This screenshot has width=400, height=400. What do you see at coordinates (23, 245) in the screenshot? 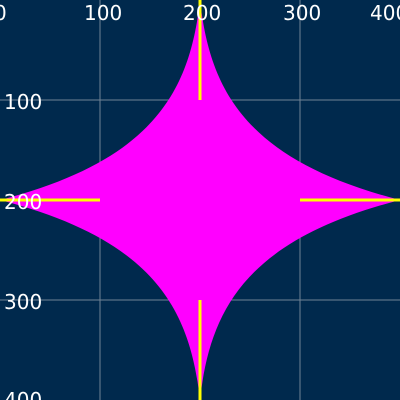
I see `y-tick-labels: 100 200 300 400` at bounding box center [23, 245].